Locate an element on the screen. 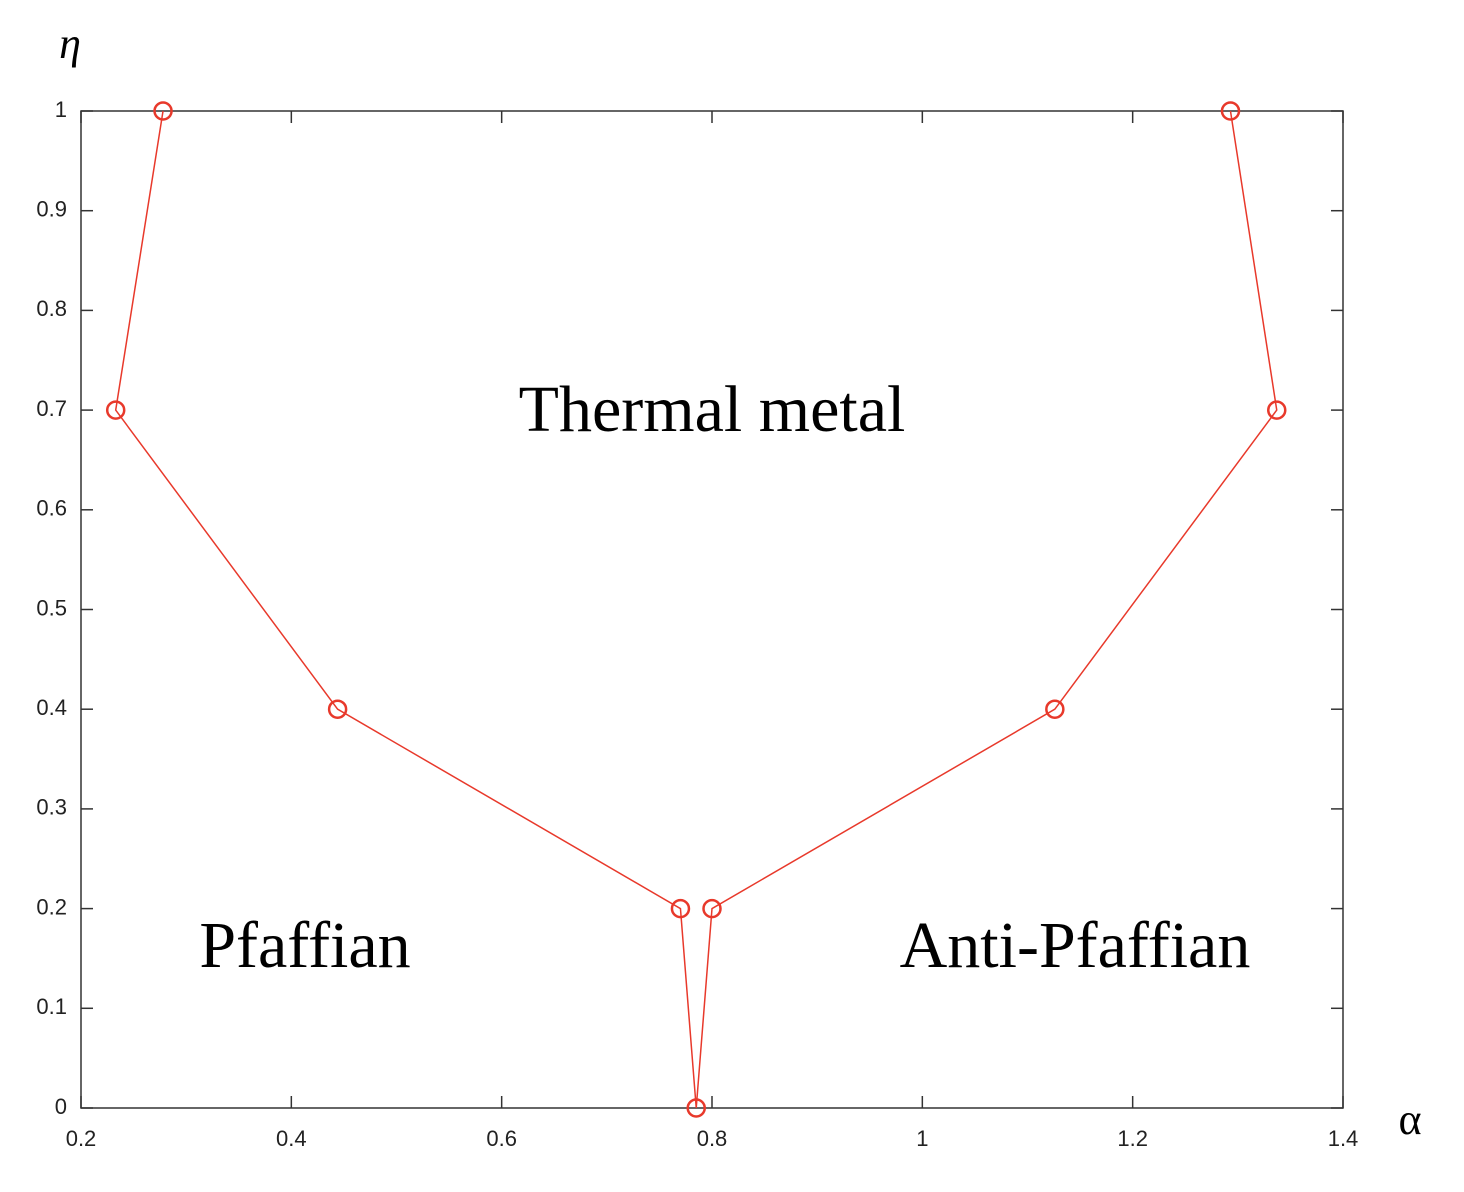  y-tick-label: 0.7 is located at coordinates (51, 408).